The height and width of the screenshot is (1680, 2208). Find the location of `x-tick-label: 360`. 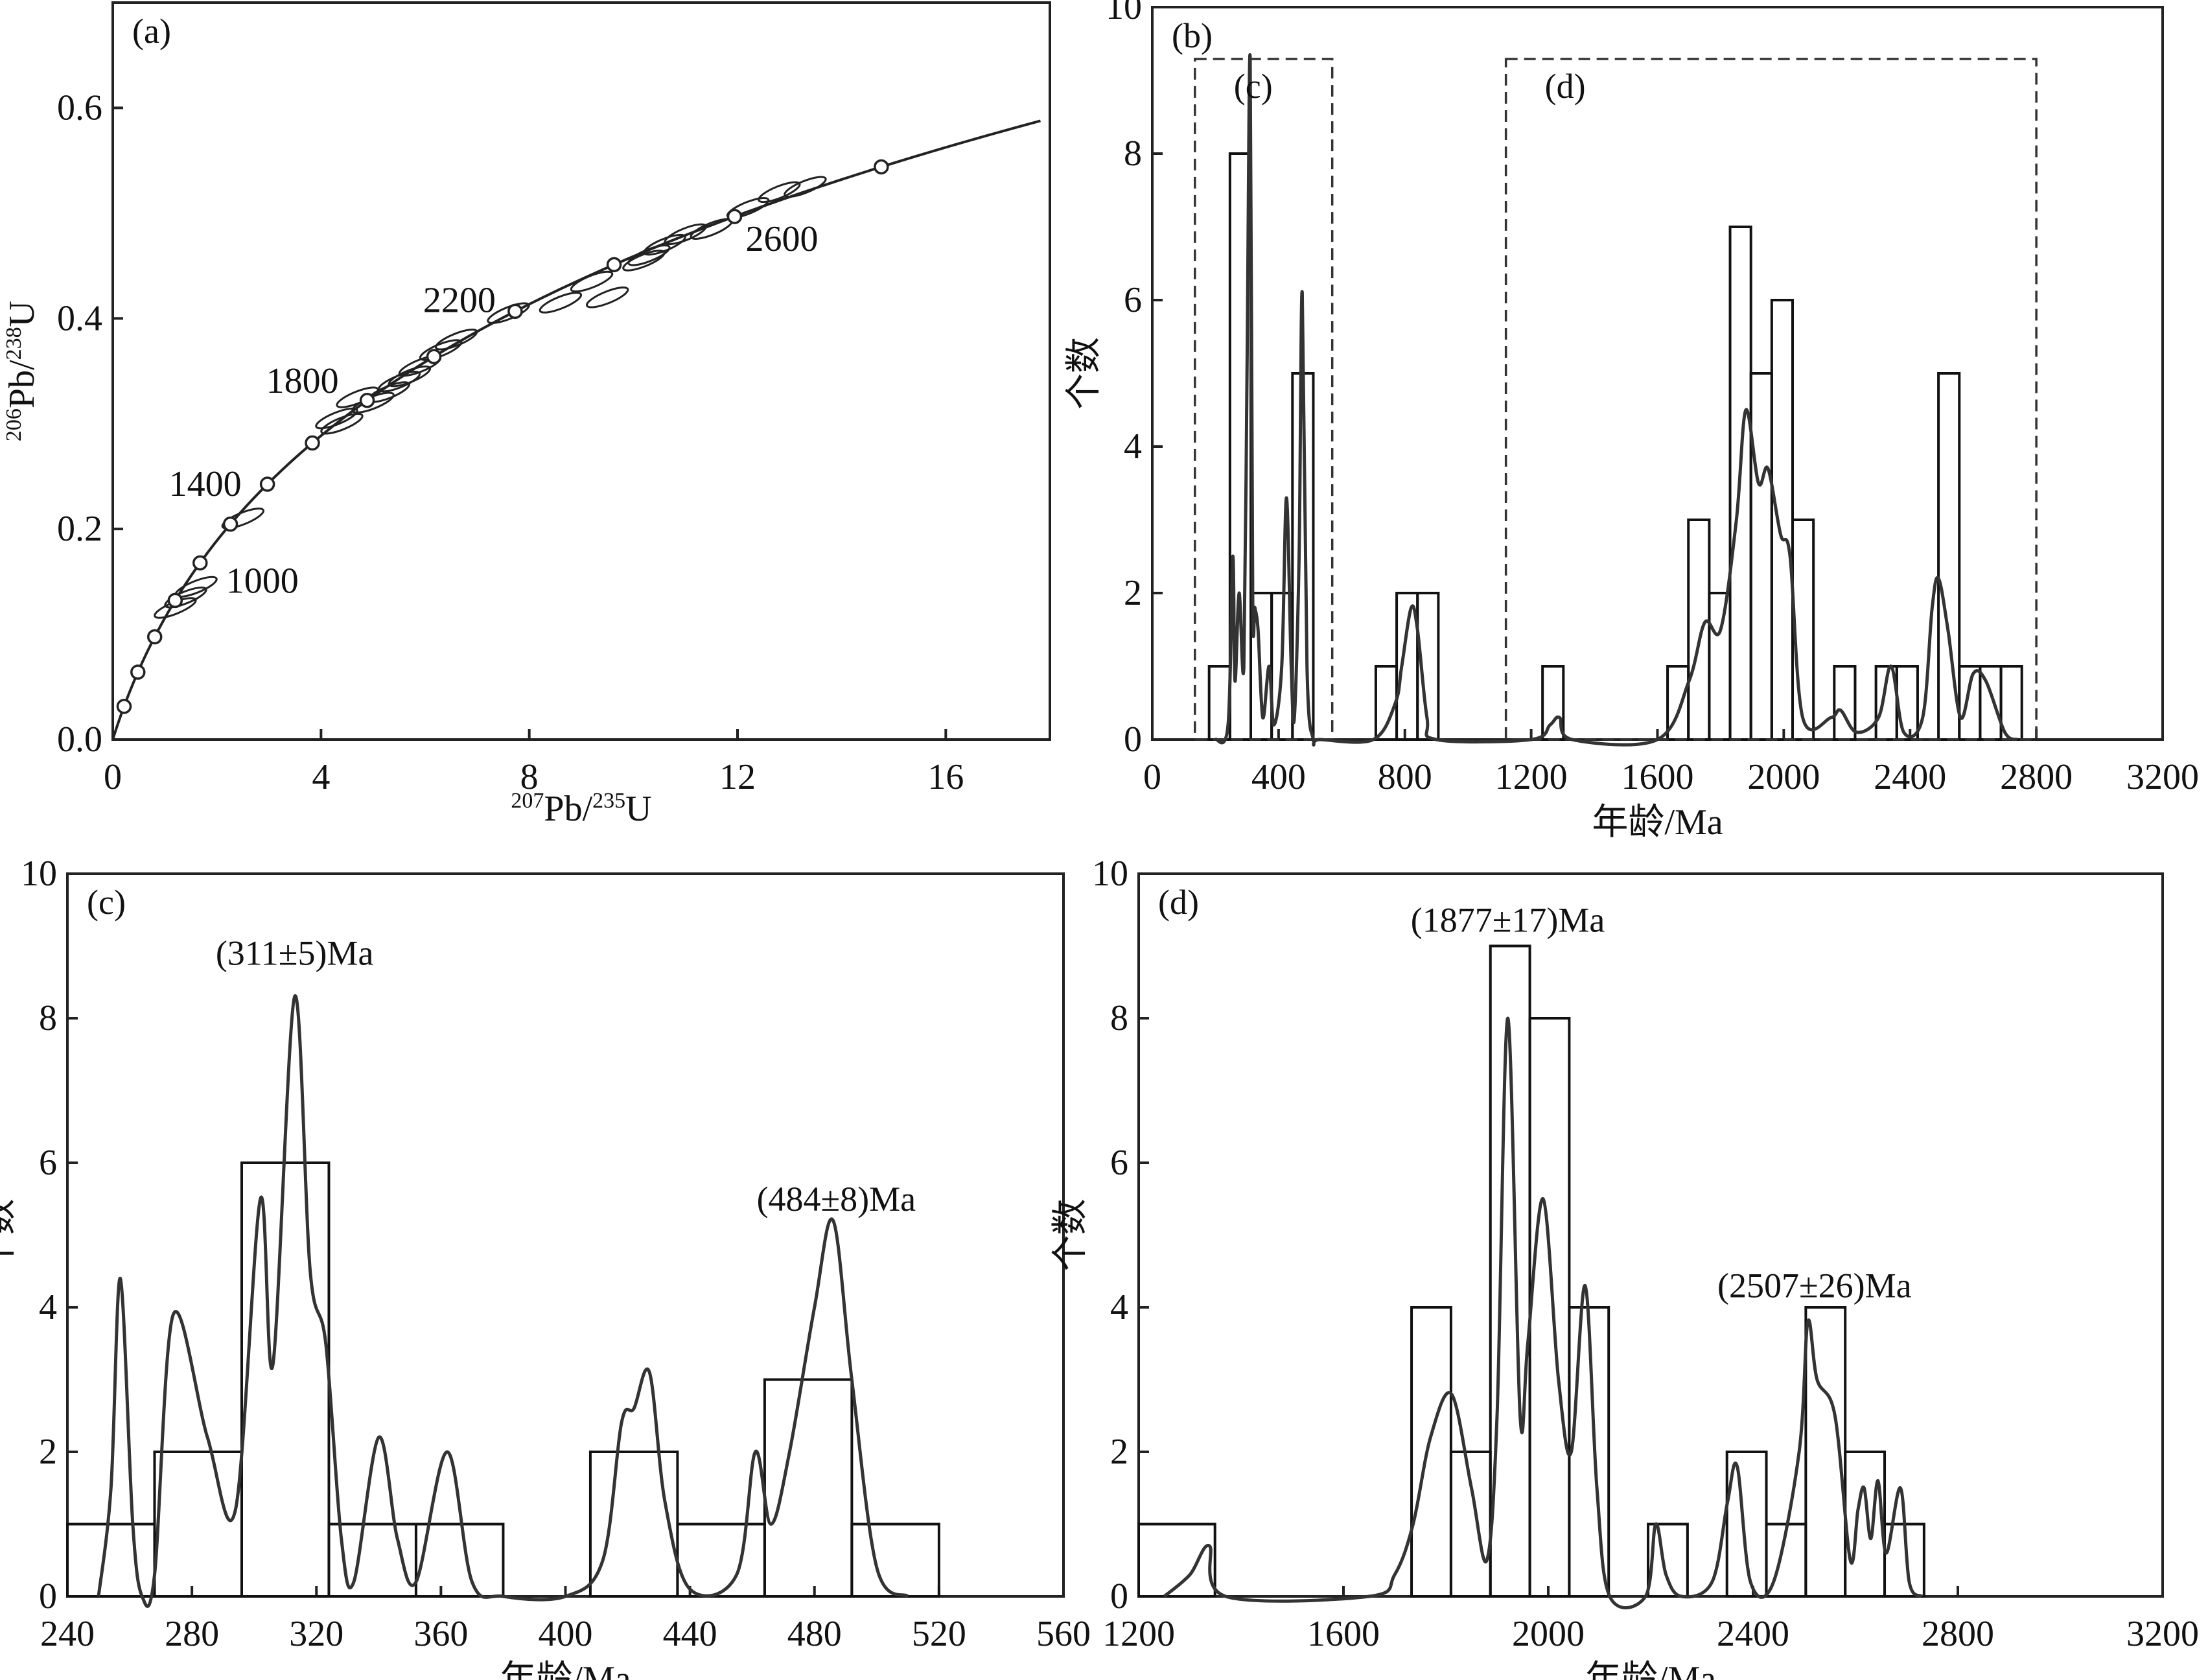

x-tick-label: 360 is located at coordinates (440, 1634).